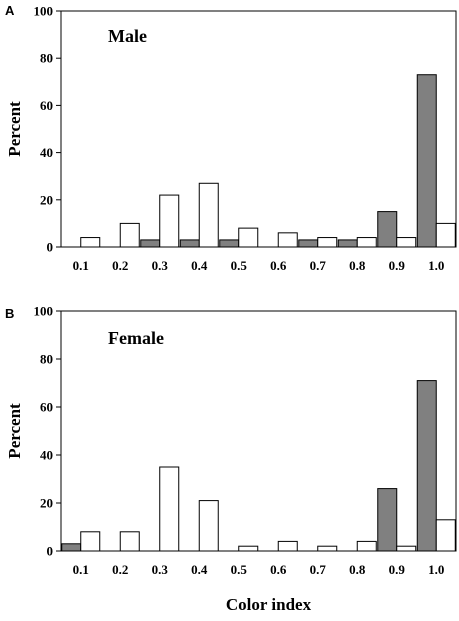 This screenshot has height=621, width=459. Describe the element at coordinates (10, 10) in the screenshot. I see `panel-letter: A` at that location.